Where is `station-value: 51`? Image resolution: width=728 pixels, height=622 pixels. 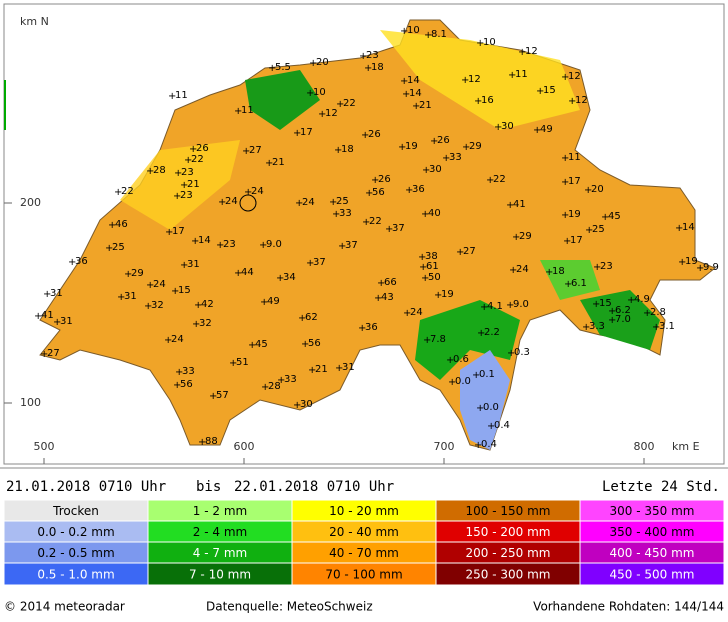 station-value: 51 is located at coordinates (242, 362).